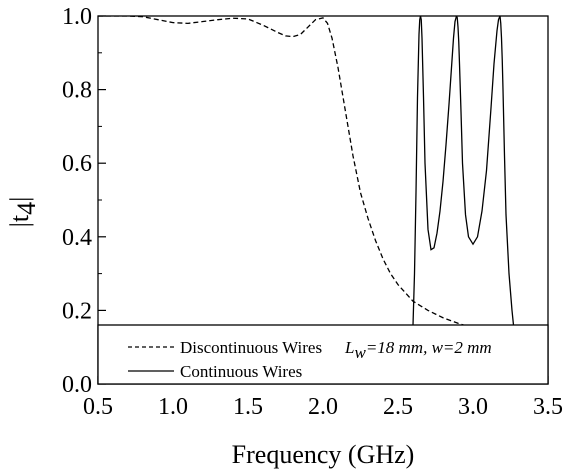 The width and height of the screenshot is (576, 470). I want to click on x-tick-label: 2.0, so click(323, 407).